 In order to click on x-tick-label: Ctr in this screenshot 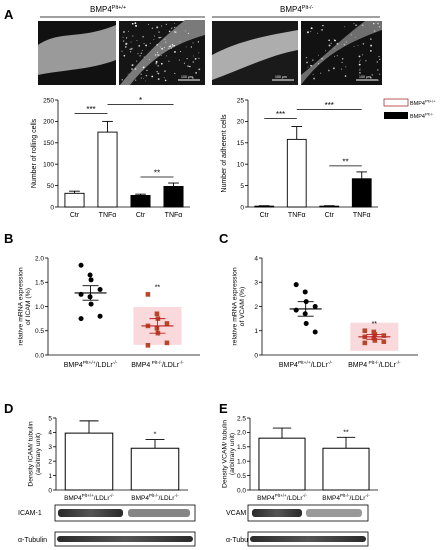, I will do `click(75, 215)`.